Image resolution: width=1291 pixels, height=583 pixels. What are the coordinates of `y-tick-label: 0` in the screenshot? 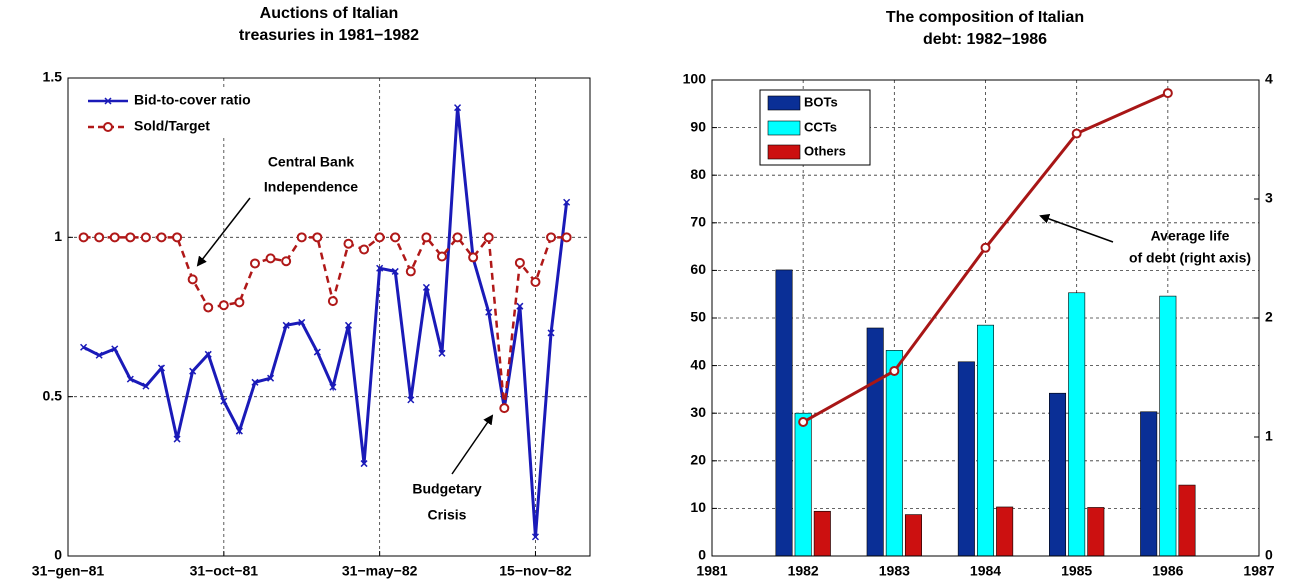 It's located at (58, 555).